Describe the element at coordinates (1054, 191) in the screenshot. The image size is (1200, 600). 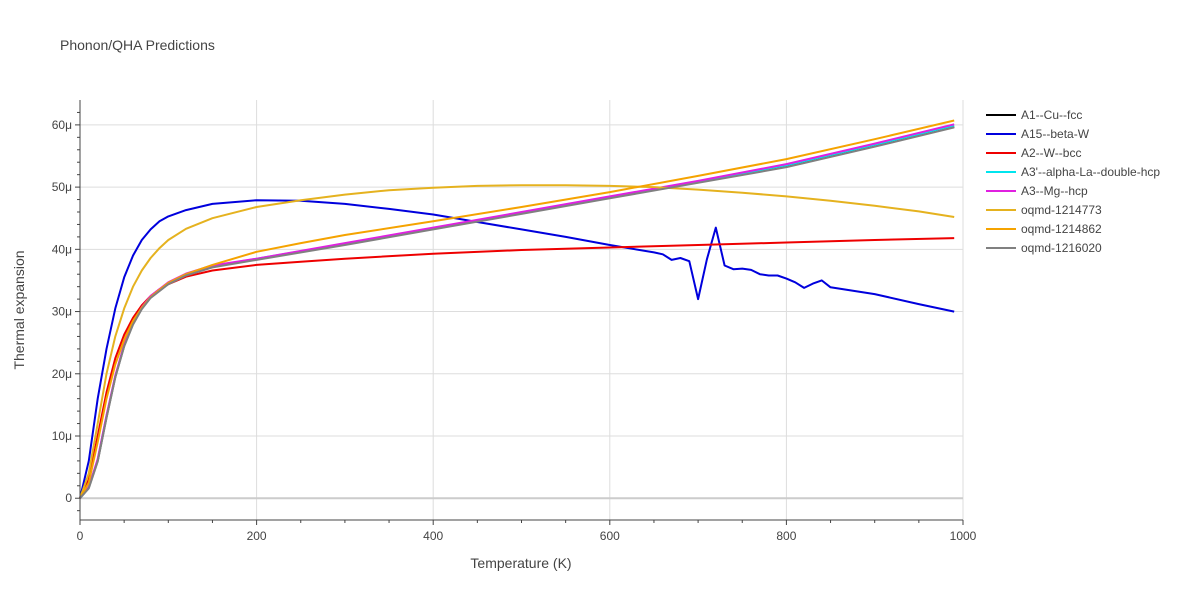
I see `legend-item-label: A3--Mg--hcp` at that location.